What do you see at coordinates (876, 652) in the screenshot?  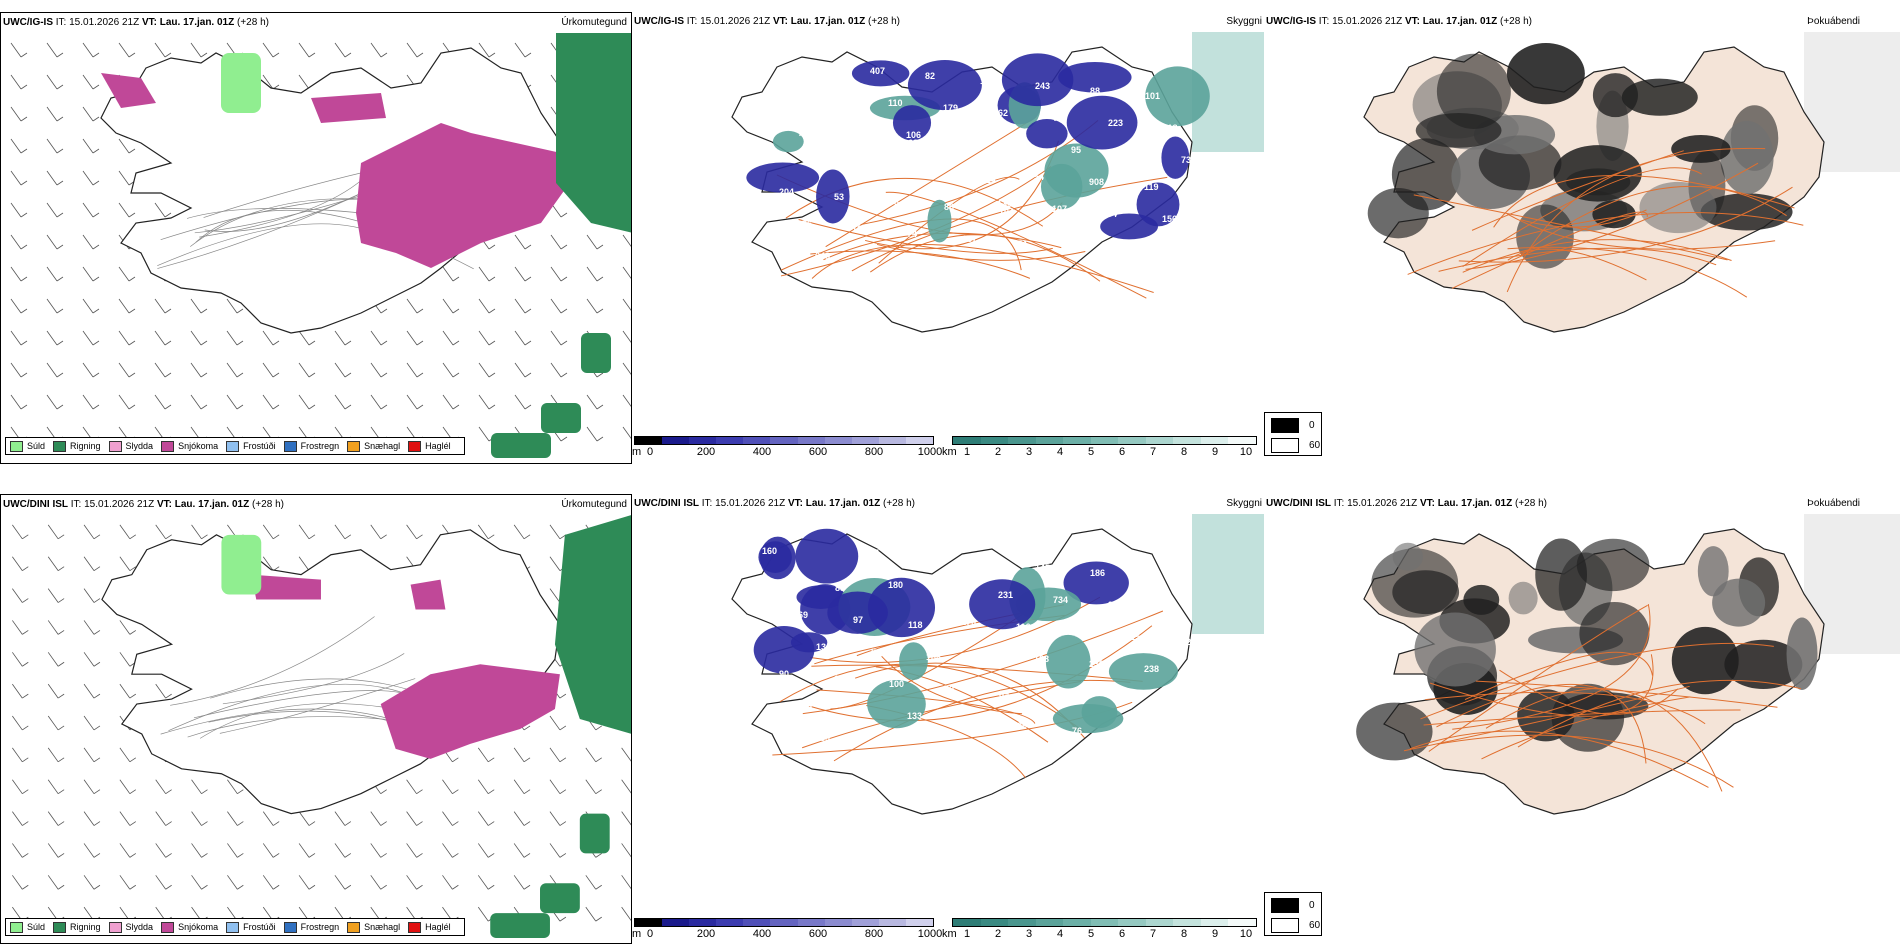 I see `ceiling-value-label: 54` at bounding box center [876, 652].